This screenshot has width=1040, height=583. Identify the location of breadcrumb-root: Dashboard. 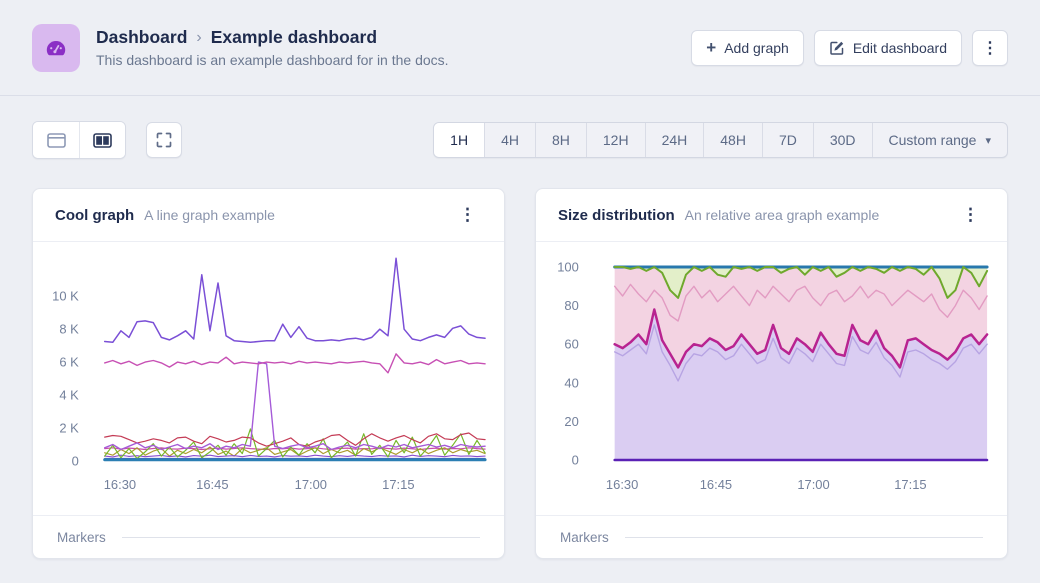
(142, 37).